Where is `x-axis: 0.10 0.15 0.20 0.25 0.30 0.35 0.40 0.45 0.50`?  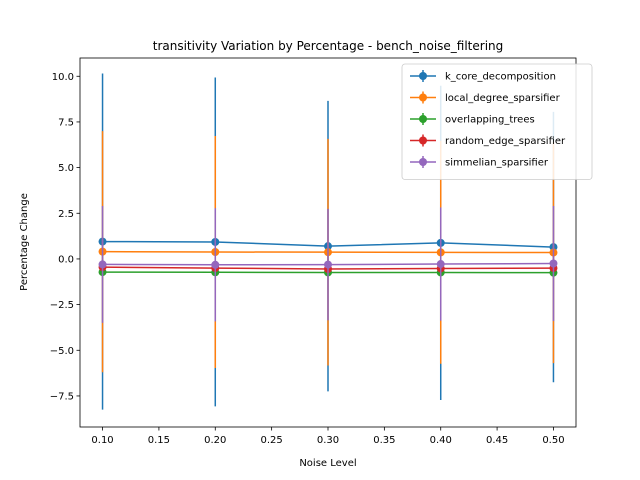
x-axis: 0.10 0.15 0.20 0.25 0.30 0.35 0.40 0.45 0.50 is located at coordinates (328, 436).